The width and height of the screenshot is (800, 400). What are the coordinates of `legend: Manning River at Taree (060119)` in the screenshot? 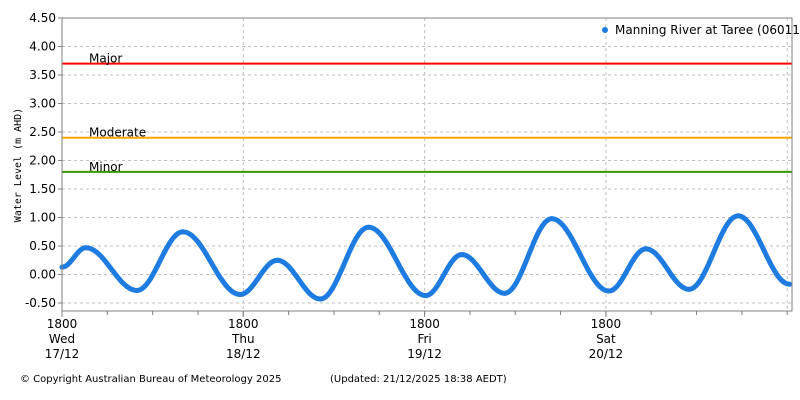 It's located at (701, 30).